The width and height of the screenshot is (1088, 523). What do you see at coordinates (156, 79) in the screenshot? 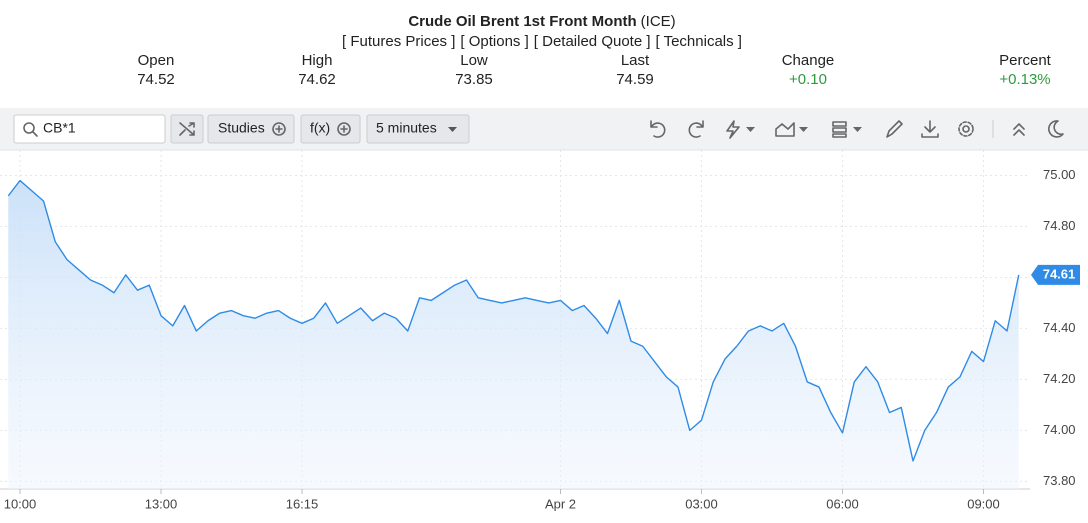
I see `stat-value: 74.52` at bounding box center [156, 79].